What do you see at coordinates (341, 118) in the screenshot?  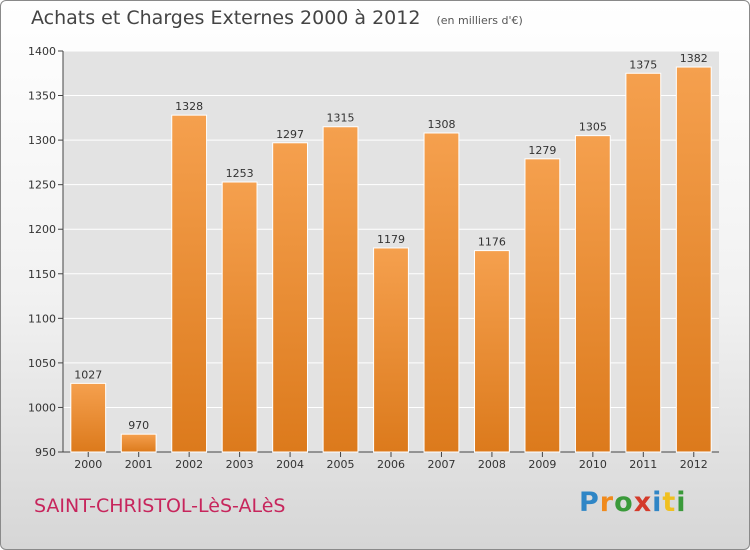 I see `bar-value-label: 1315` at bounding box center [341, 118].